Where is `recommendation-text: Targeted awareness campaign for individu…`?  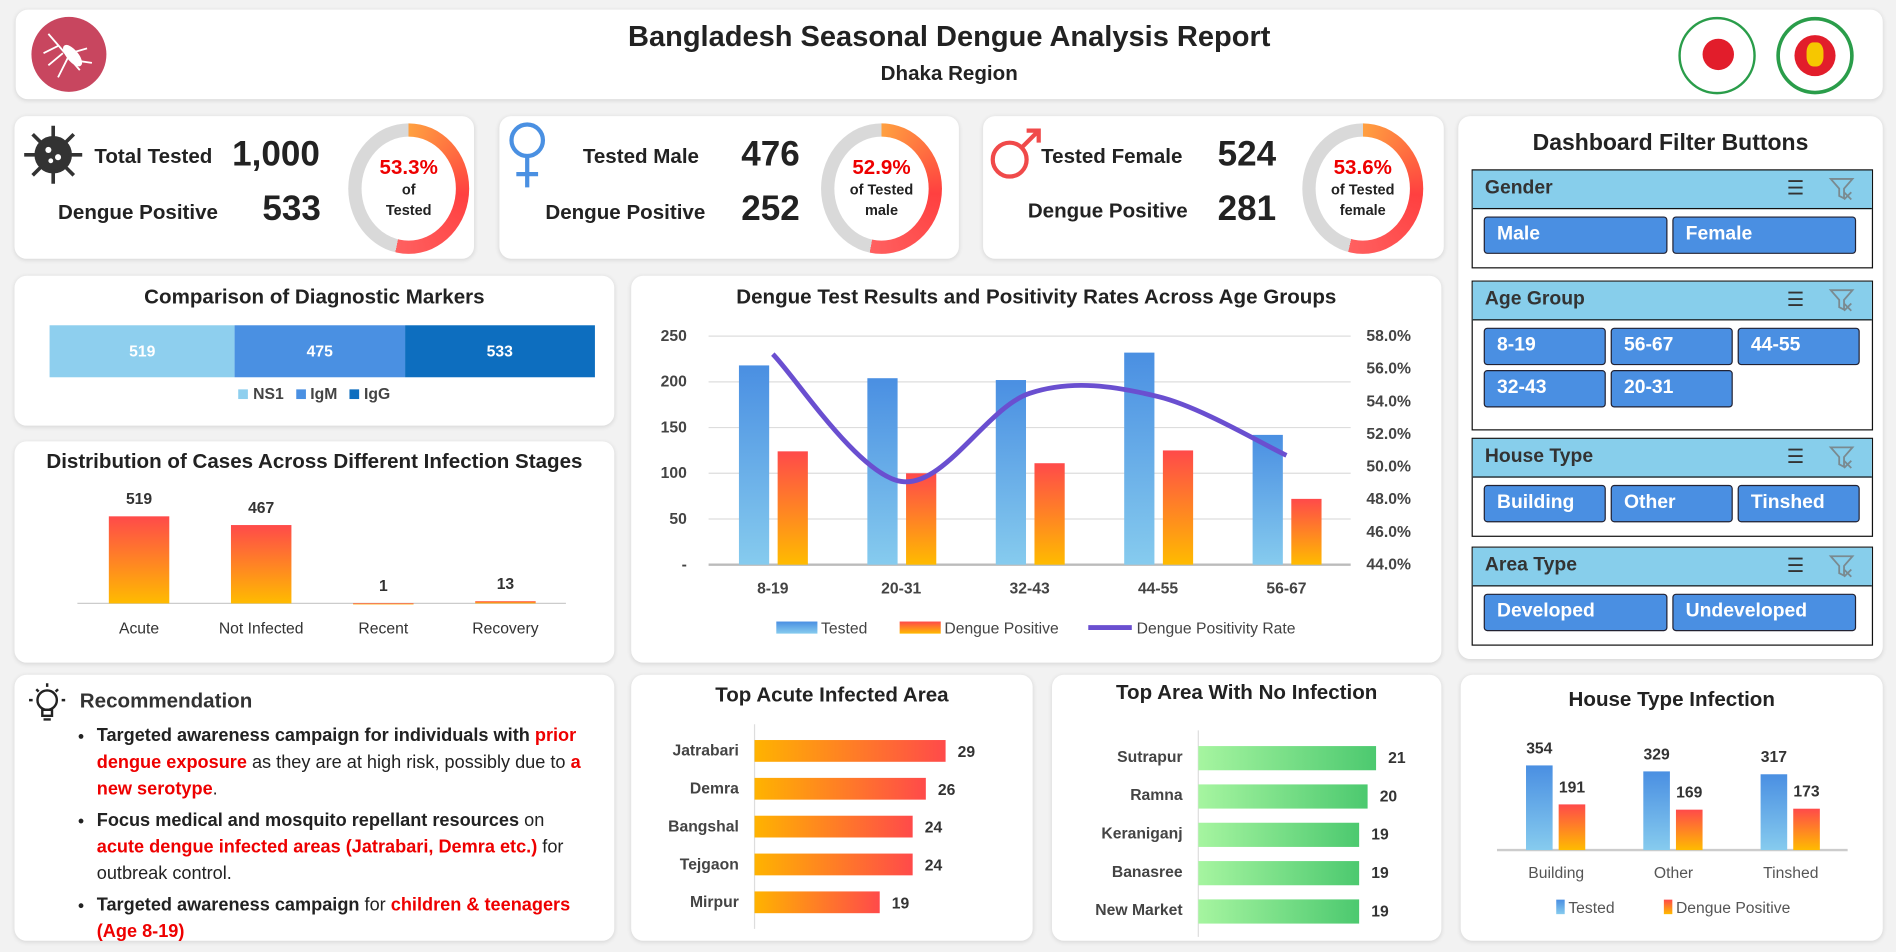 recommendation-text: Targeted awareness campaign for individu… is located at coordinates (315, 736).